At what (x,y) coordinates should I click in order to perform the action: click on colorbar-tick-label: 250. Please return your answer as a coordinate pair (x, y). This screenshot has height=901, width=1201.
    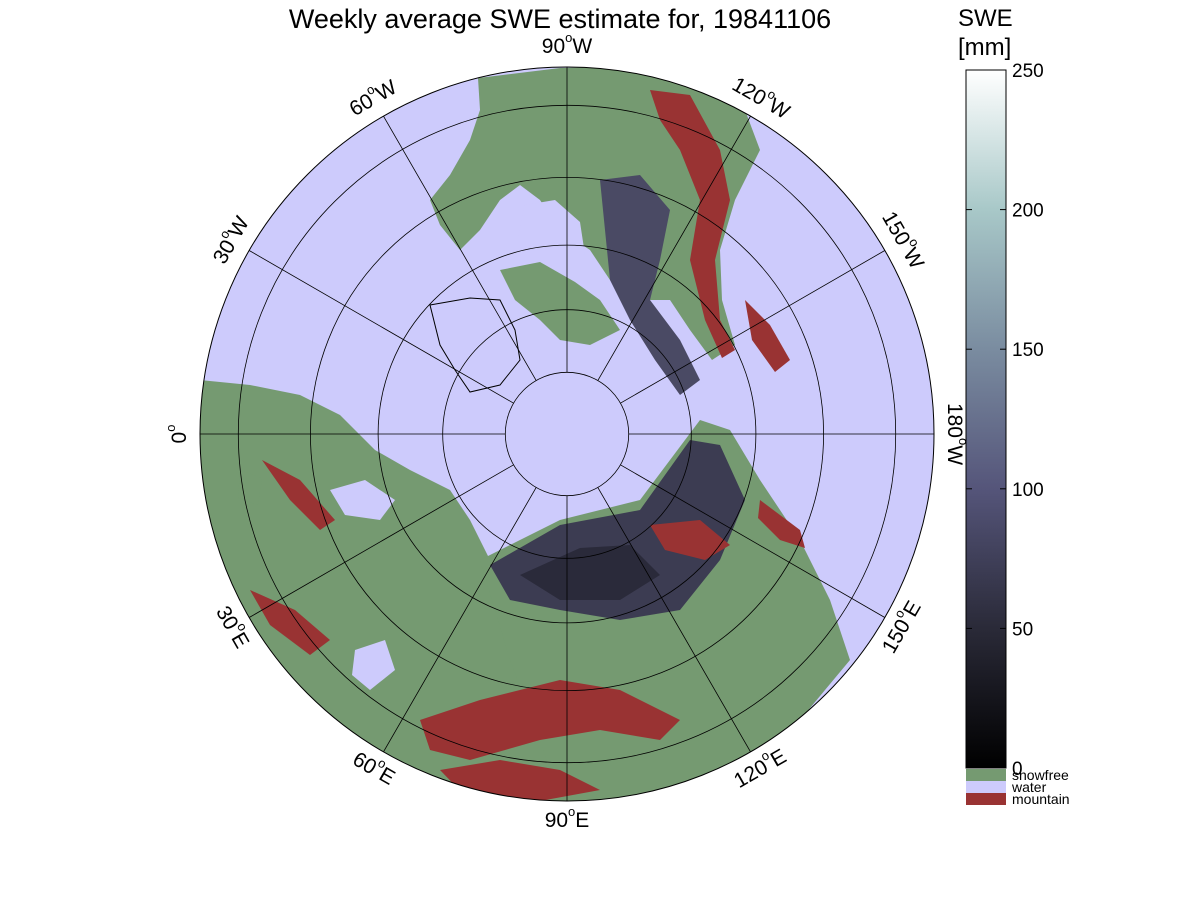
    Looking at the image, I should click on (1028, 71).